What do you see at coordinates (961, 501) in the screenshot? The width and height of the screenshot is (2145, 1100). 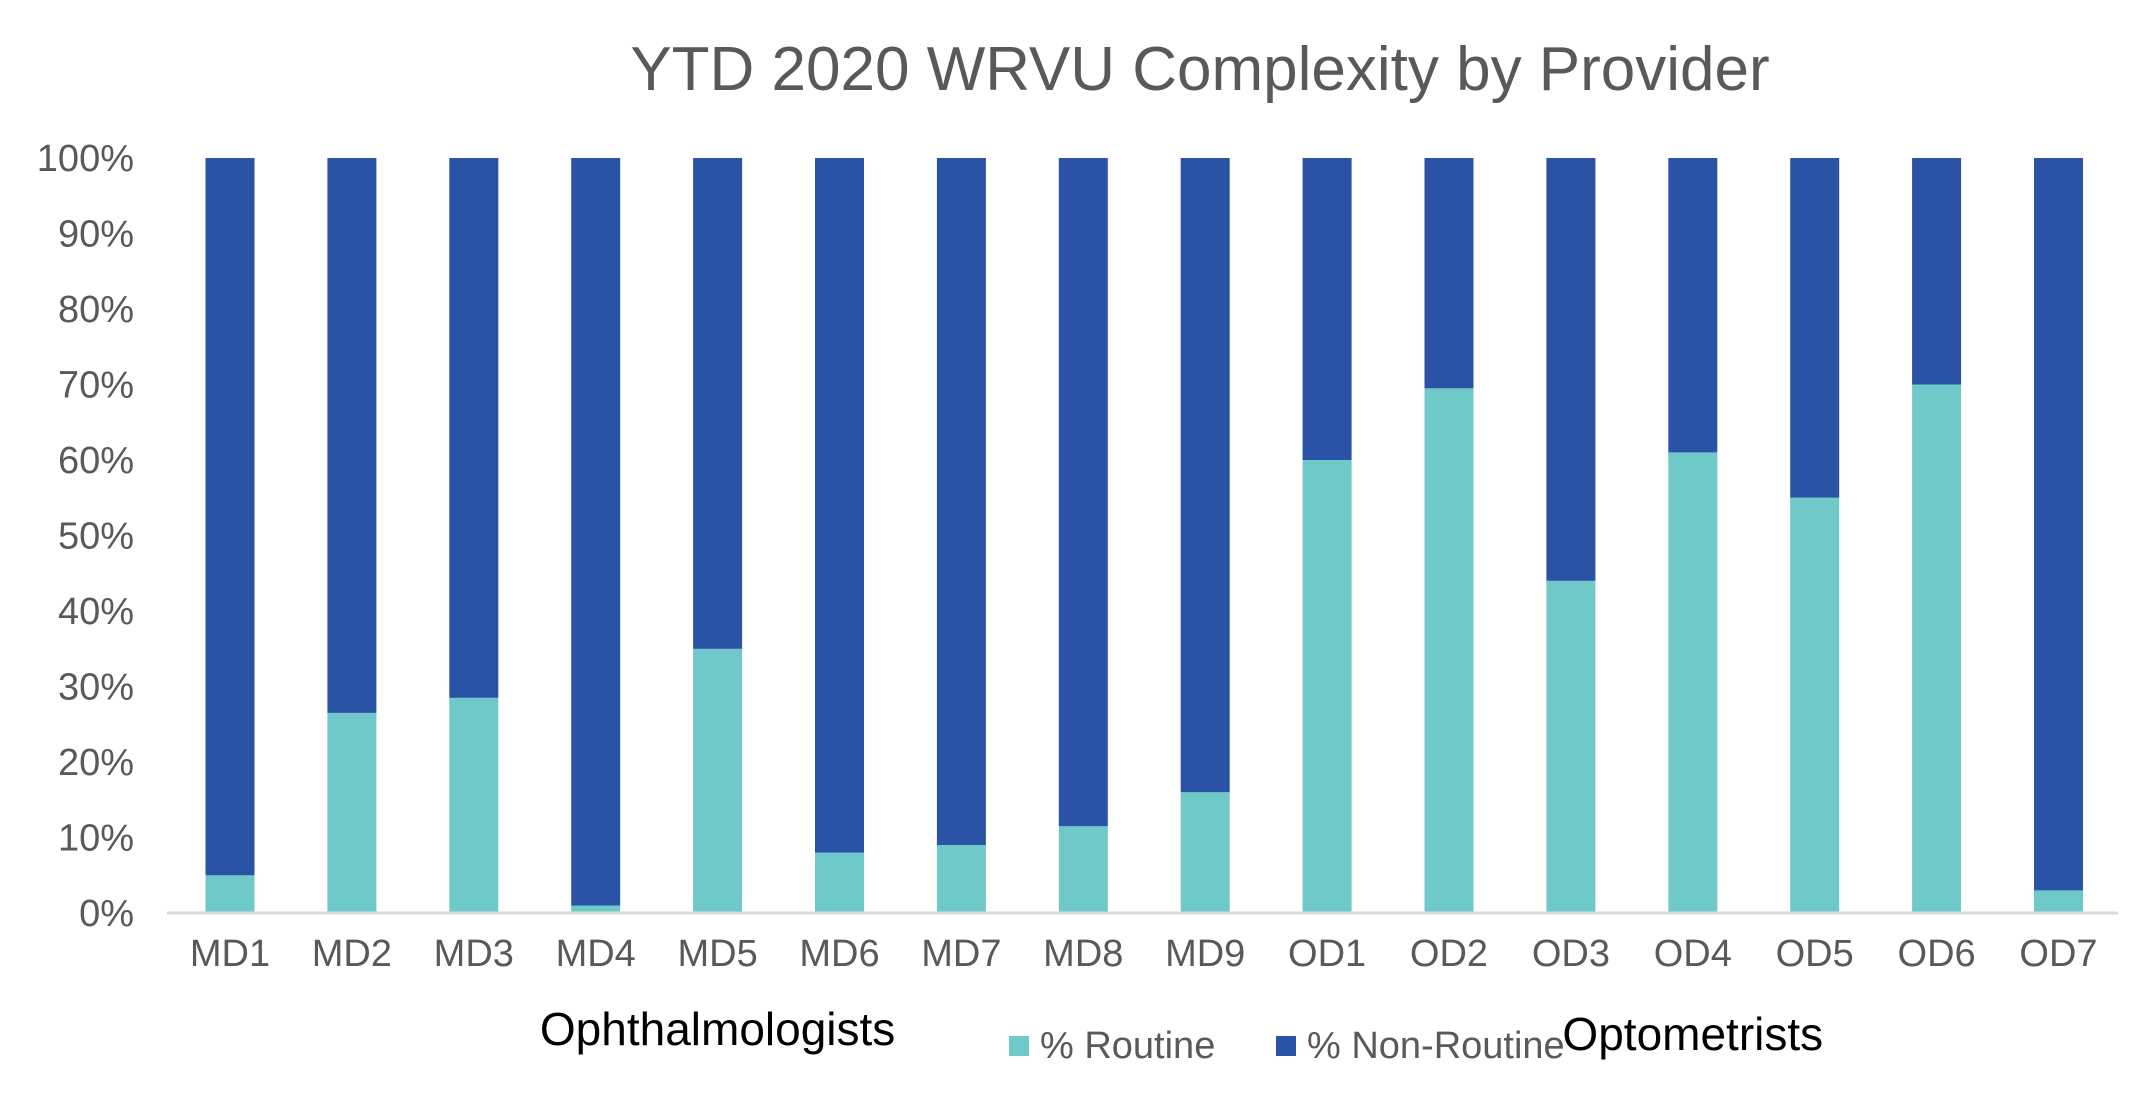 I see `bar-non-routine-md7` at bounding box center [961, 501].